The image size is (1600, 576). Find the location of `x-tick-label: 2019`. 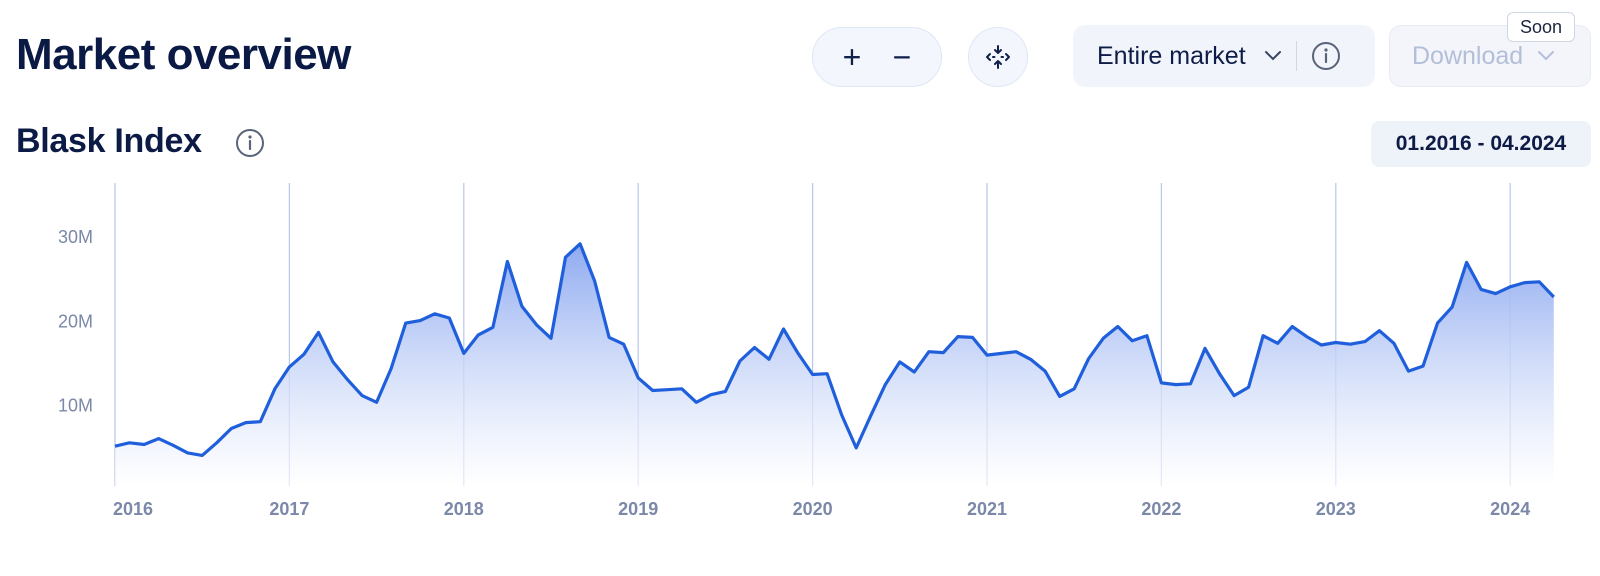

x-tick-label: 2019 is located at coordinates (638, 509).